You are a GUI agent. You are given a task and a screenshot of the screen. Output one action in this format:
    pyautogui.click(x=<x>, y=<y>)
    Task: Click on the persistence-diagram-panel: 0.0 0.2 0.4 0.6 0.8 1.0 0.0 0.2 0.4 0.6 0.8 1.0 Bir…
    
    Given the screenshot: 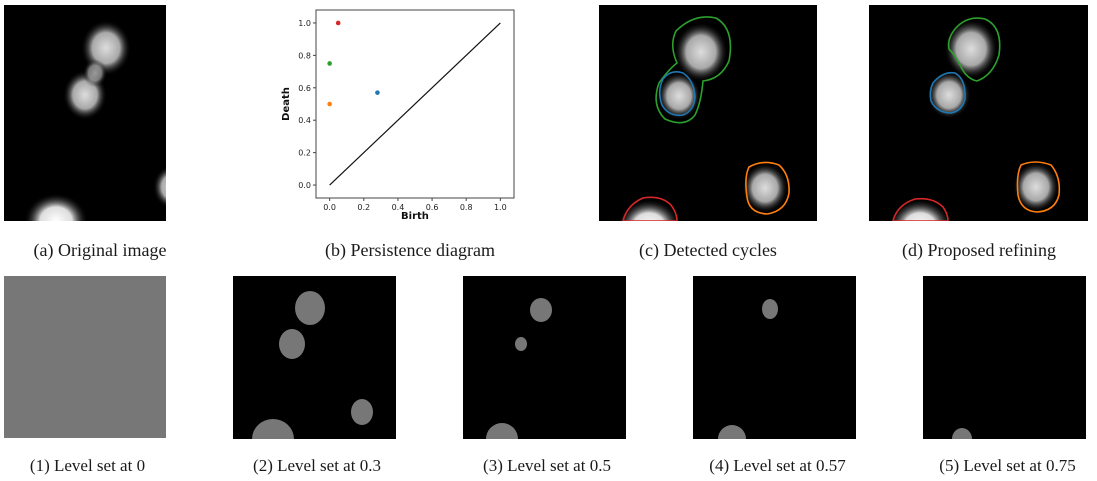 What is the action you would take?
    pyautogui.click(x=400, y=116)
    